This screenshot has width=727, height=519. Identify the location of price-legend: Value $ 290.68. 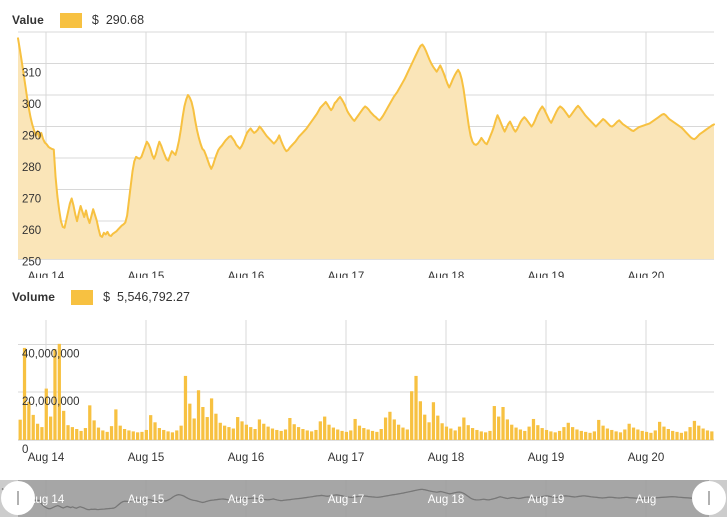
(78, 20).